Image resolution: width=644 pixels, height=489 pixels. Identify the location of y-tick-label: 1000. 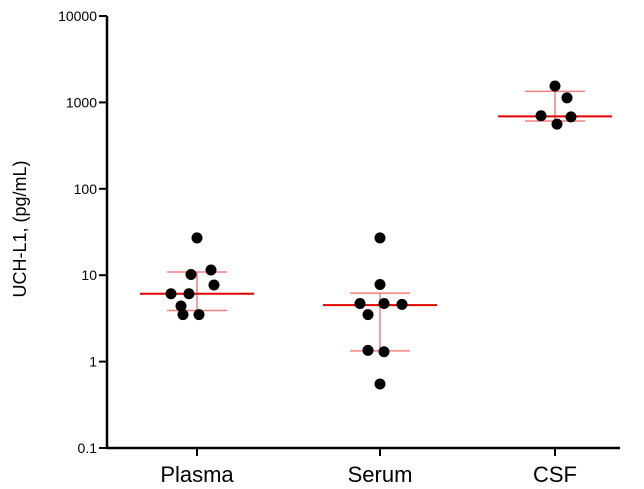
(81, 102).